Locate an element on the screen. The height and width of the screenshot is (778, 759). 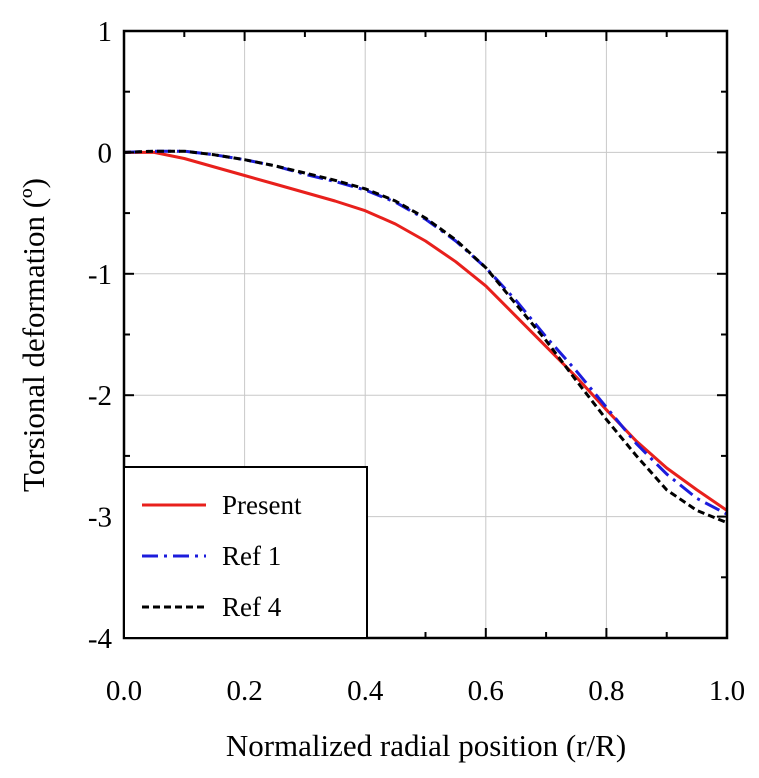
legend-box is located at coordinates (245, 552).